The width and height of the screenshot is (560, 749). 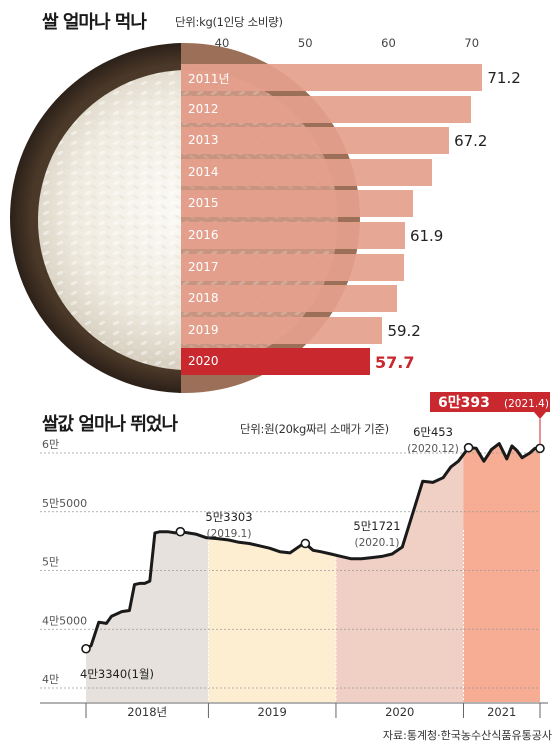 What do you see at coordinates (467, 735) in the screenshot?
I see `source-note: 자료:통계청·한국농수산식품유통공사` at bounding box center [467, 735].